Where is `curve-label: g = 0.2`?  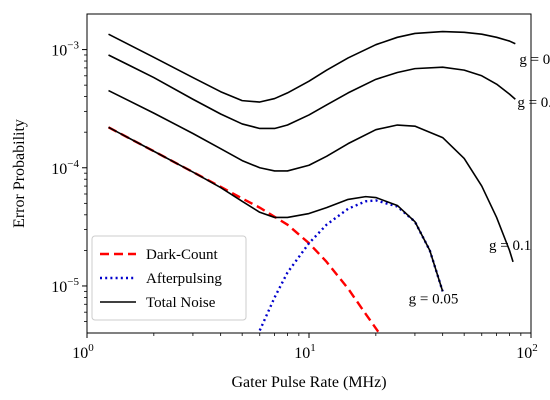
curve-label: g = 0.2 is located at coordinates (533, 103).